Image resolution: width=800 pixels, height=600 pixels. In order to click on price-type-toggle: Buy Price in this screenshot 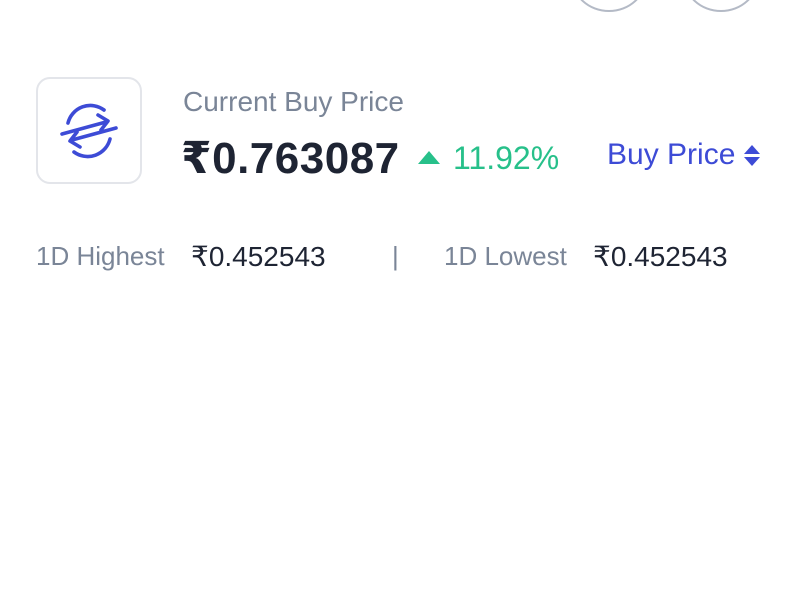, I will do `click(684, 155)`.